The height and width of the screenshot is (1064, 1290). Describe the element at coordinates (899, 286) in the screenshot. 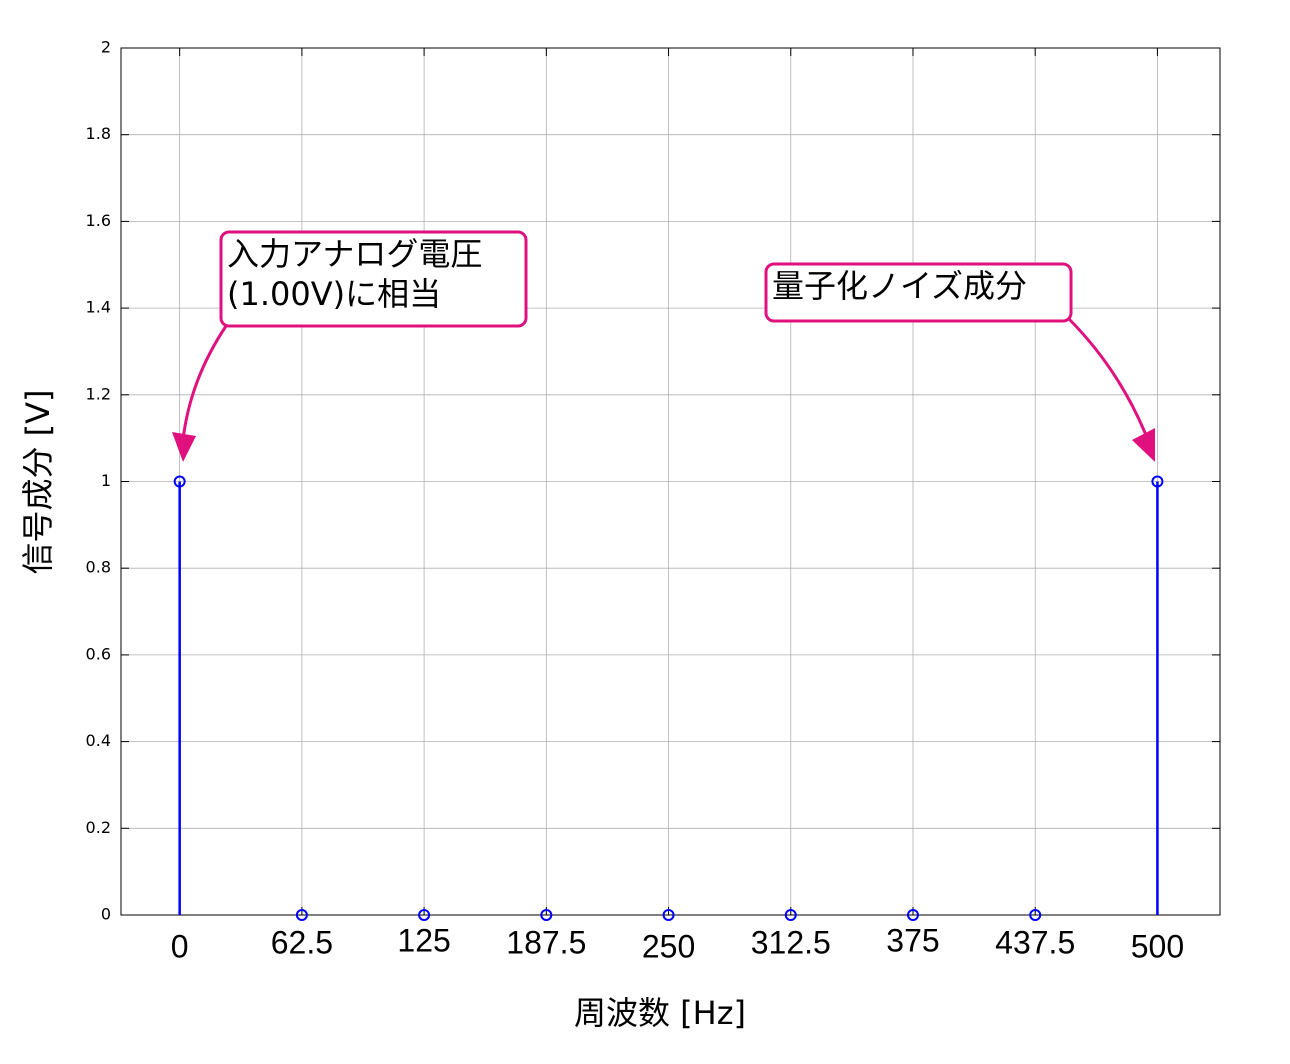

I see `annotation-text: 量子化ノイズ成分` at that location.